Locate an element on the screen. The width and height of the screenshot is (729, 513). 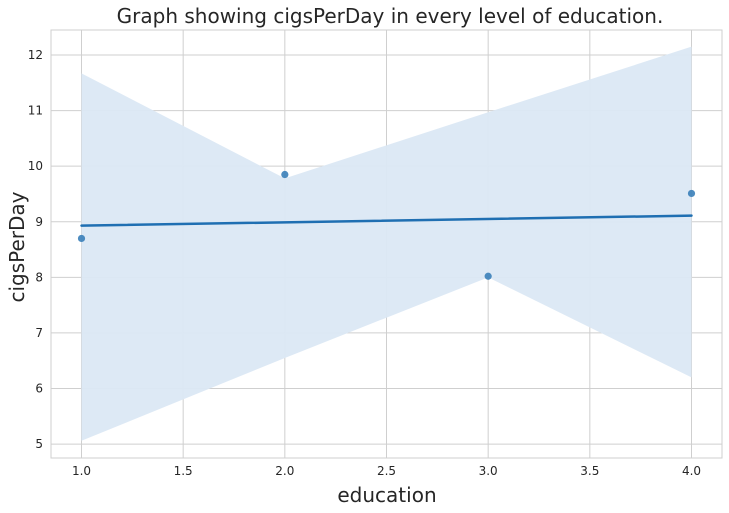
y-tick-label: 7 is located at coordinates (39, 333).